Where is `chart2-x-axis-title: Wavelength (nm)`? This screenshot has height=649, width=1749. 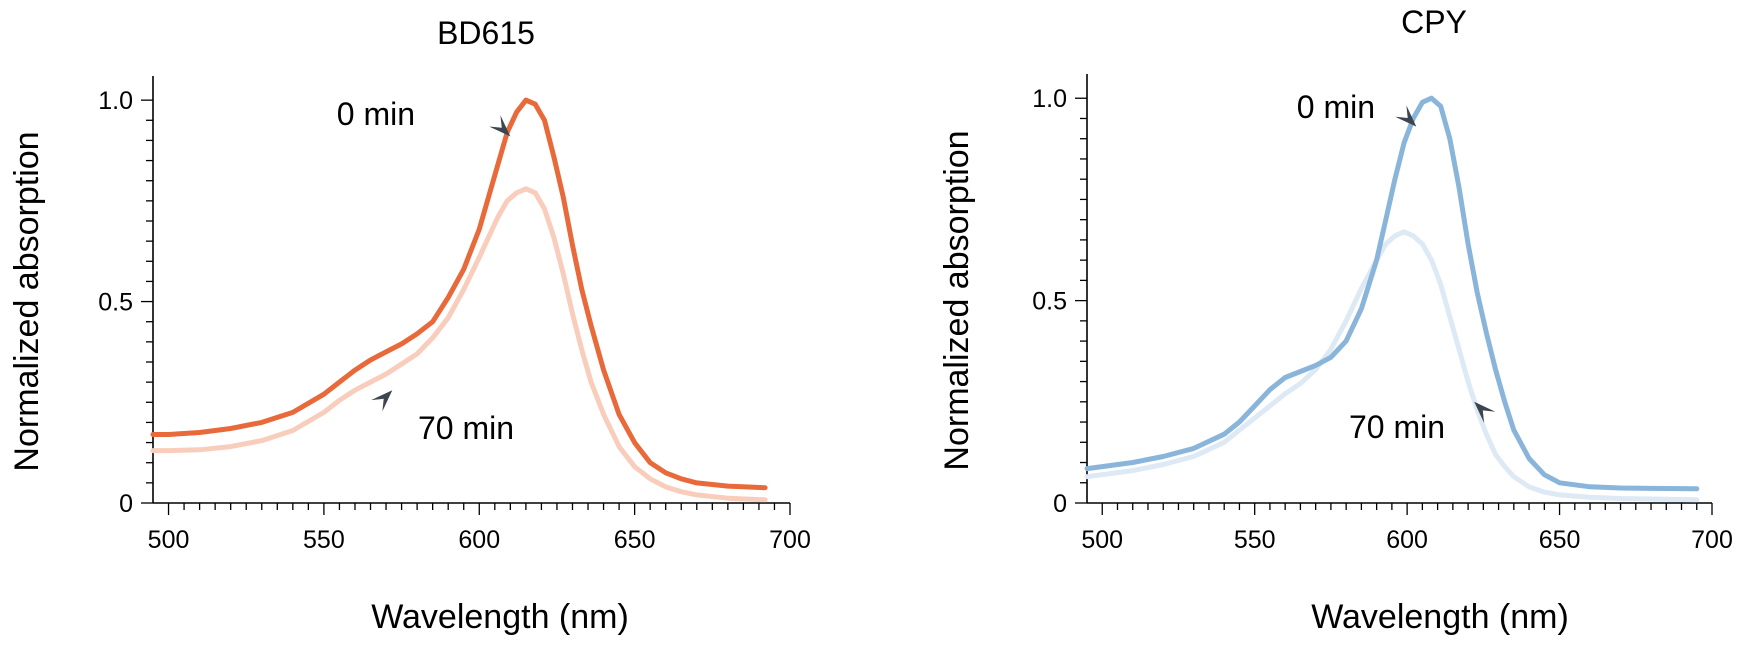
chart2-x-axis-title: Wavelength (nm) is located at coordinates (1440, 617).